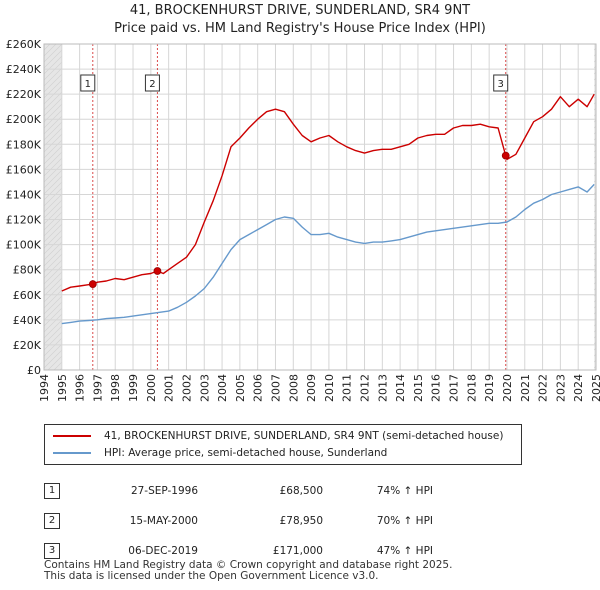  What do you see at coordinates (258, 388) in the screenshot?
I see `x-tick-label: 2006` at bounding box center [258, 388].